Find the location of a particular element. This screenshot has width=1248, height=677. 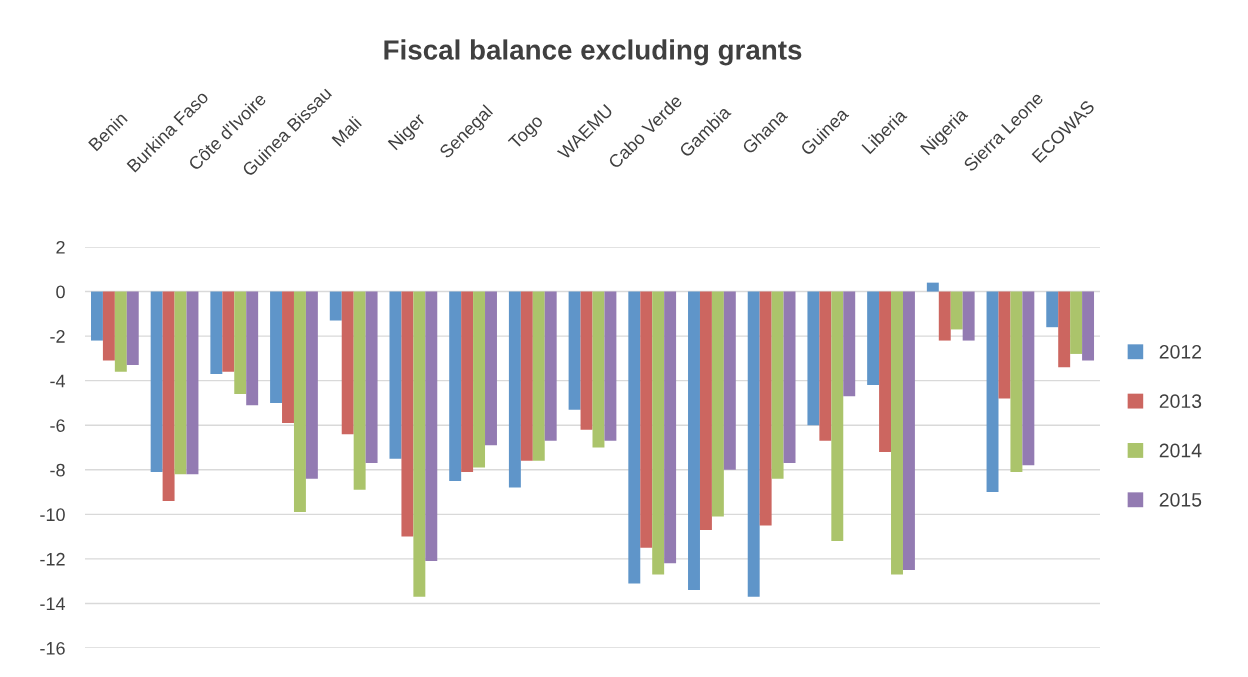

y-tick-label: -8 is located at coordinates (57, 470).